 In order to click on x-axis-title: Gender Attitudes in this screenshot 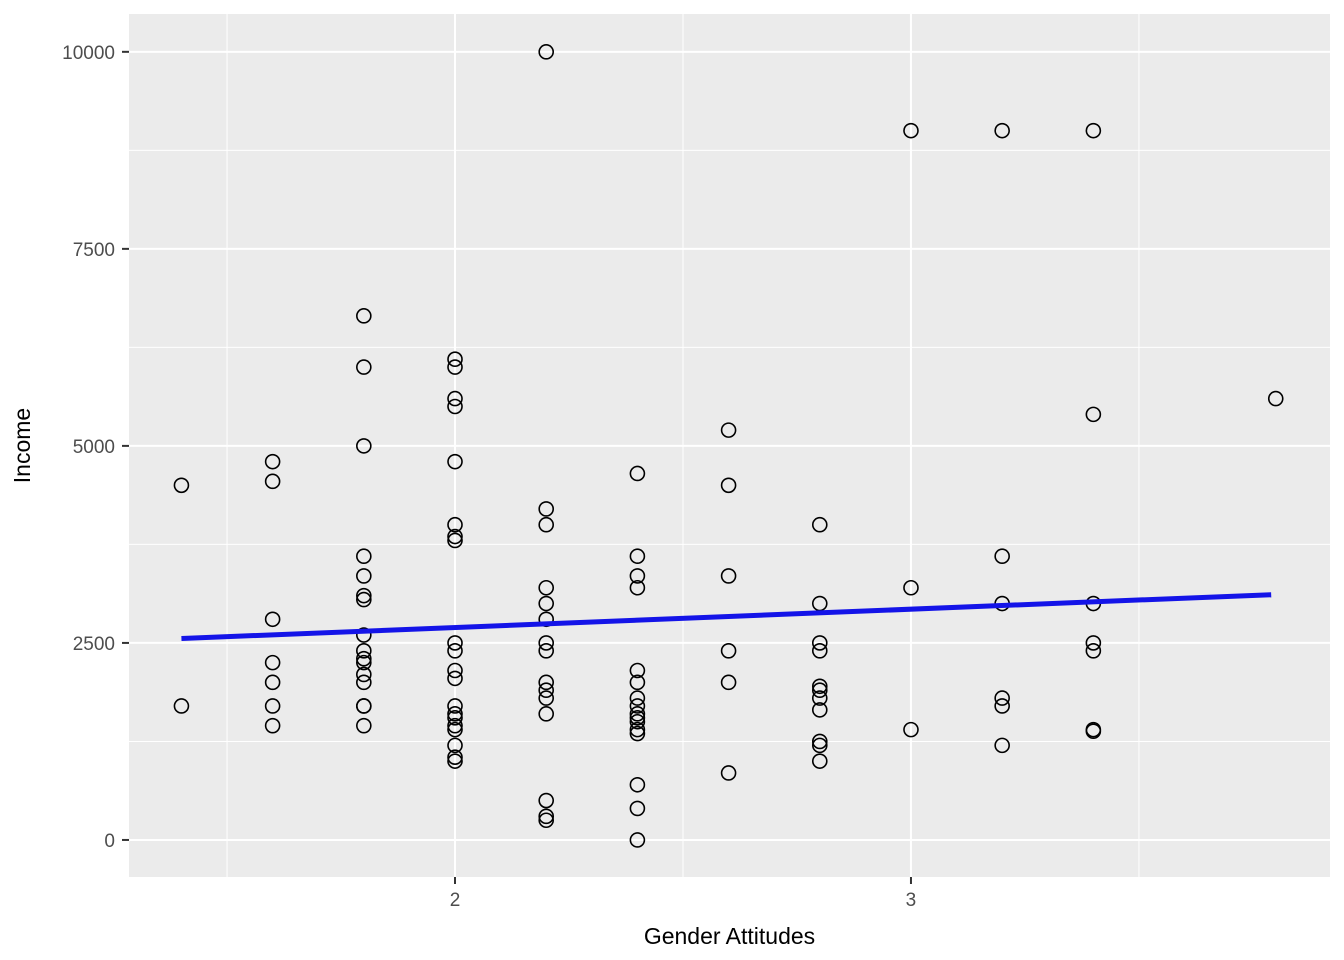, I will do `click(729, 936)`.